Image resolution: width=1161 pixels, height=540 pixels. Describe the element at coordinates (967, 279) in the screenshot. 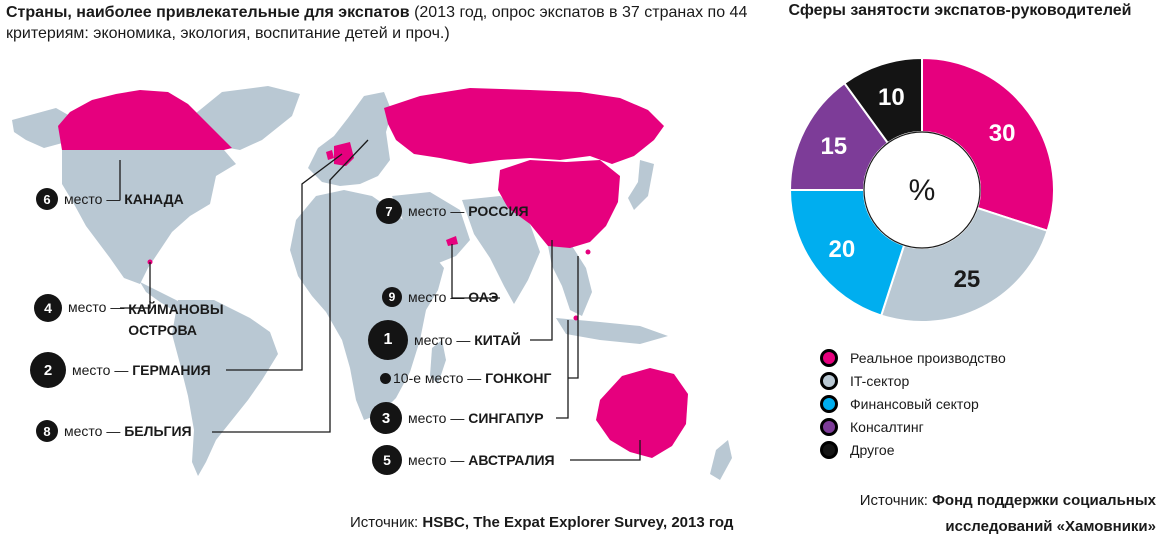

I see `donut-value-label: 25` at that location.